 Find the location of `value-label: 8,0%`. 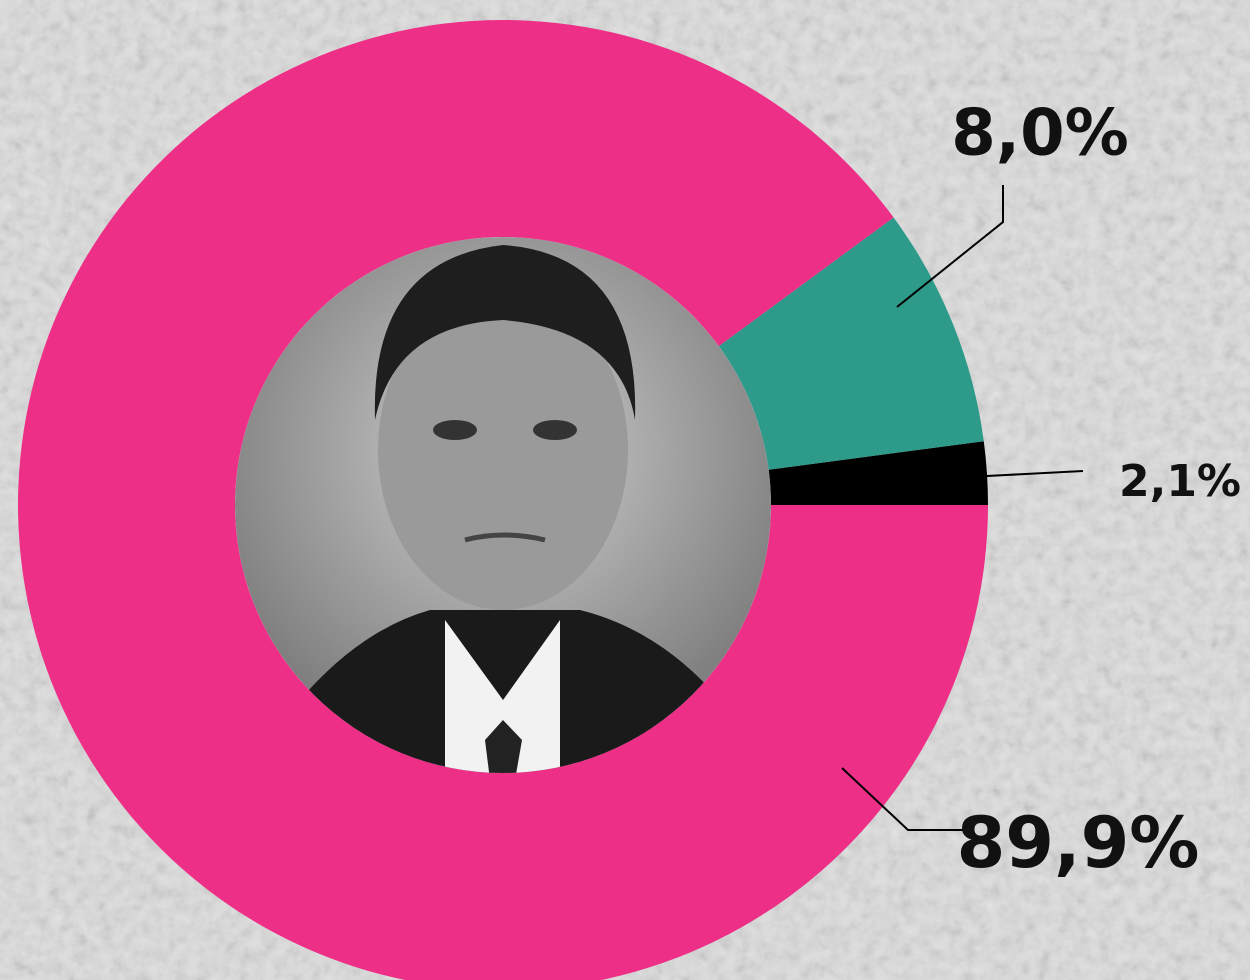

value-label: 8,0% is located at coordinates (1040, 134).